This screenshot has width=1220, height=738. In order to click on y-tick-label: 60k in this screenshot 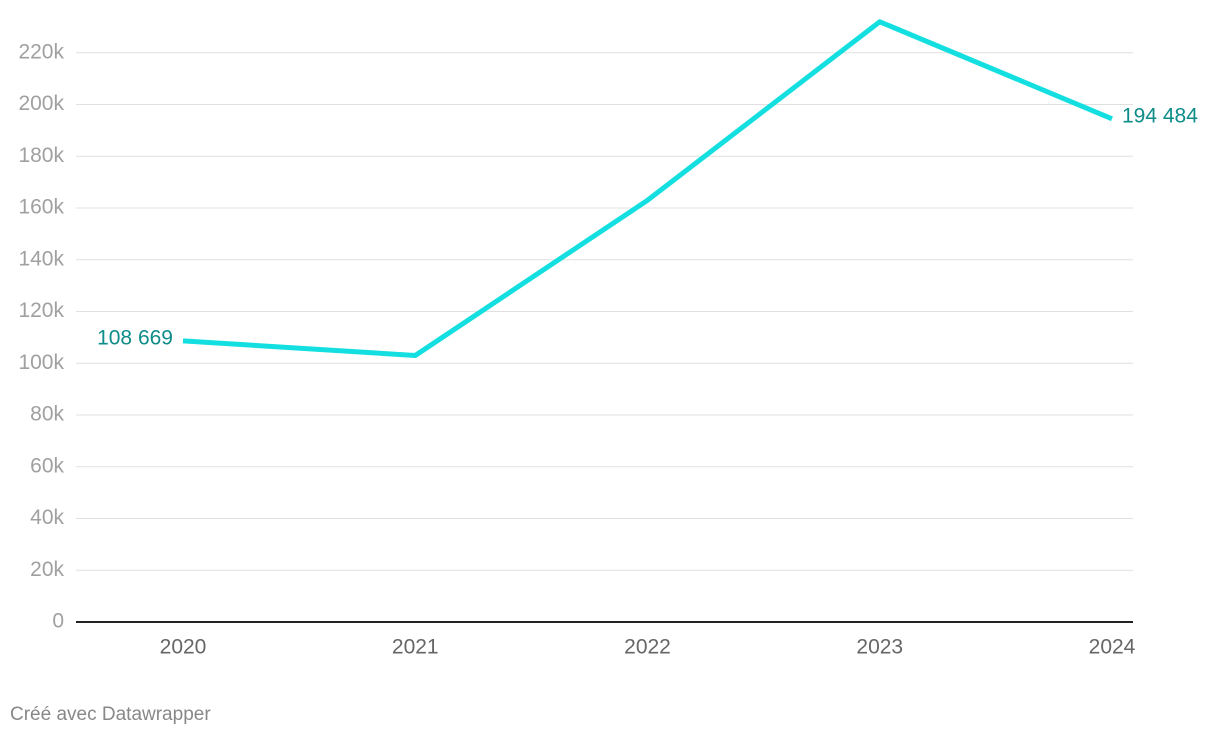, I will do `click(47, 465)`.